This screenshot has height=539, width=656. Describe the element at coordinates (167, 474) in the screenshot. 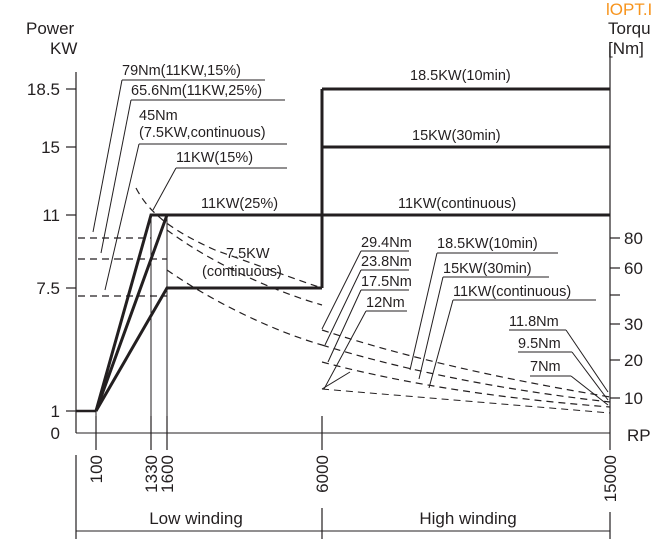

I see `x-tick-label-2: 1600` at that location.